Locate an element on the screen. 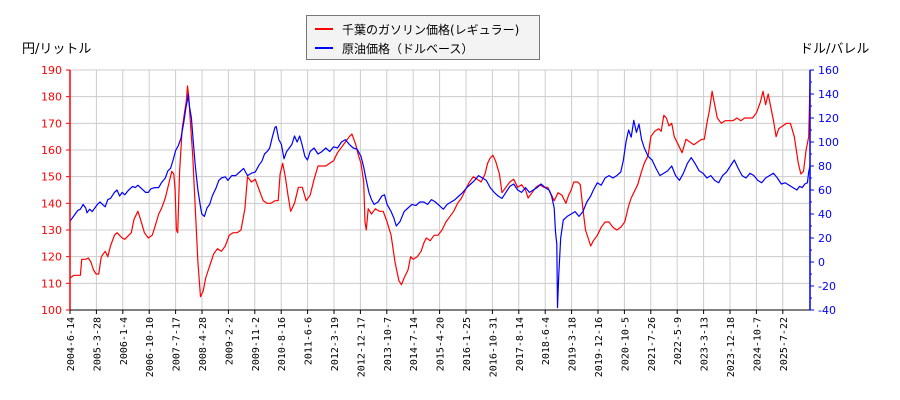  x-tick-label: 2015-4-20 is located at coordinates (441, 344).